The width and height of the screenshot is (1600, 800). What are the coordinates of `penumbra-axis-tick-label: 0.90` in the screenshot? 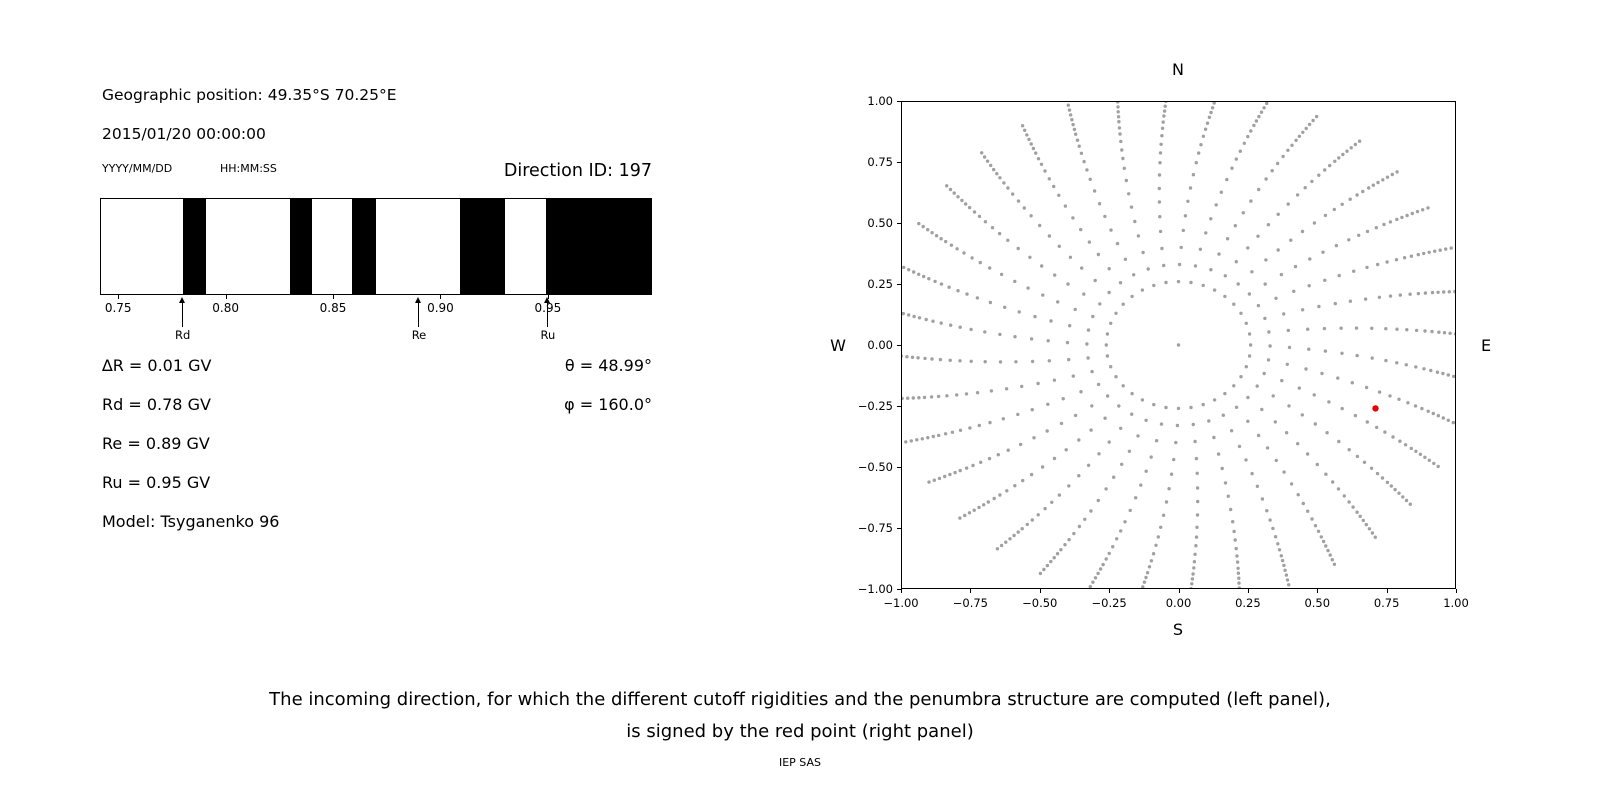 It's located at (440, 308).